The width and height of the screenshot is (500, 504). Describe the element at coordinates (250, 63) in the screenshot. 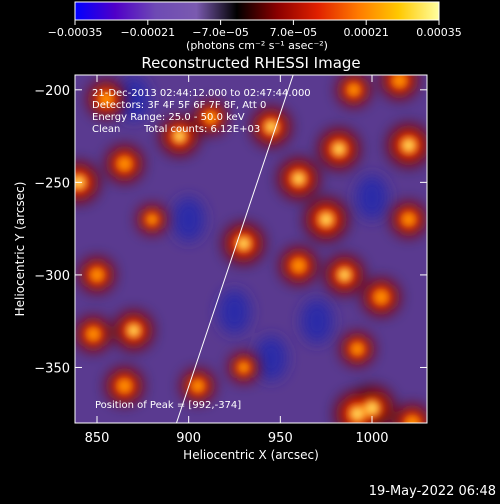

I see `chart-title: Reconstructed RHESSI Image` at that location.